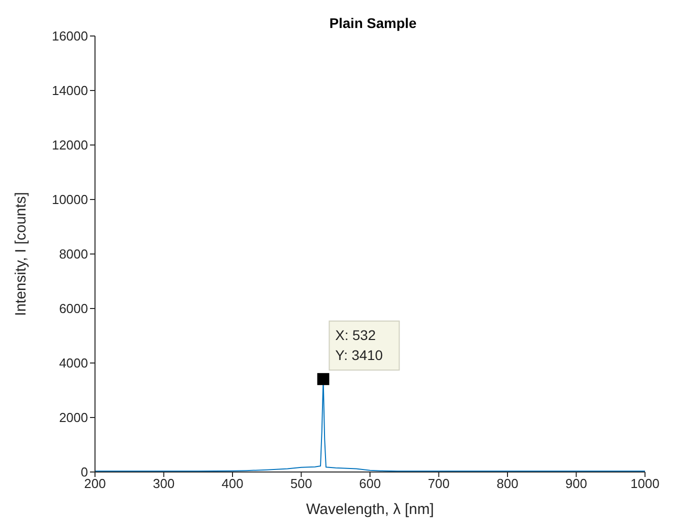 The height and width of the screenshot is (529, 673). Describe the element at coordinates (645, 484) in the screenshot. I see `x-tick-label: 1000` at that location.